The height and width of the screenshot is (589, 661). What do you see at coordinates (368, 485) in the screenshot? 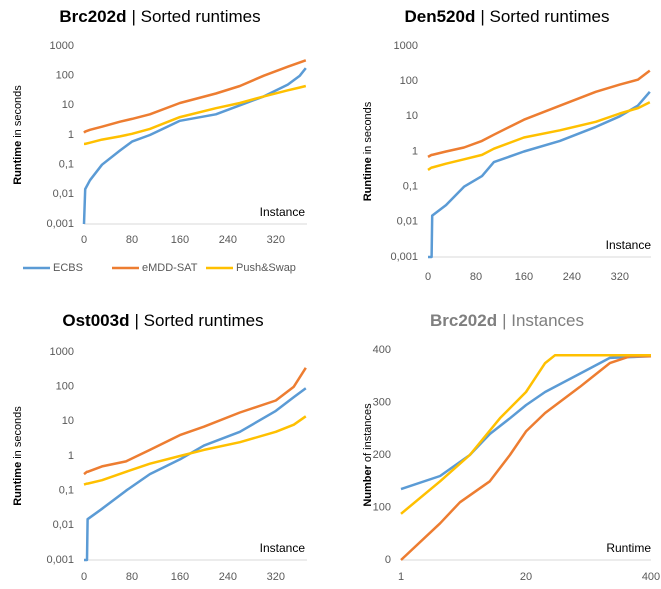
I see `y-label-bold: Number` at bounding box center [368, 485].